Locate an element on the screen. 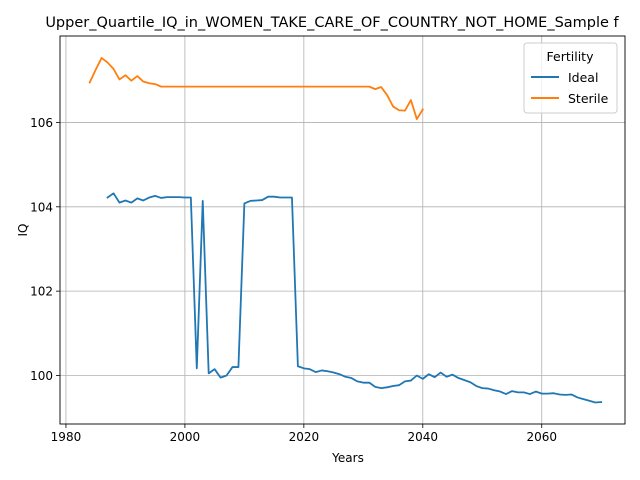 The width and height of the screenshot is (640, 480). series-line-sterile is located at coordinates (256, 88).